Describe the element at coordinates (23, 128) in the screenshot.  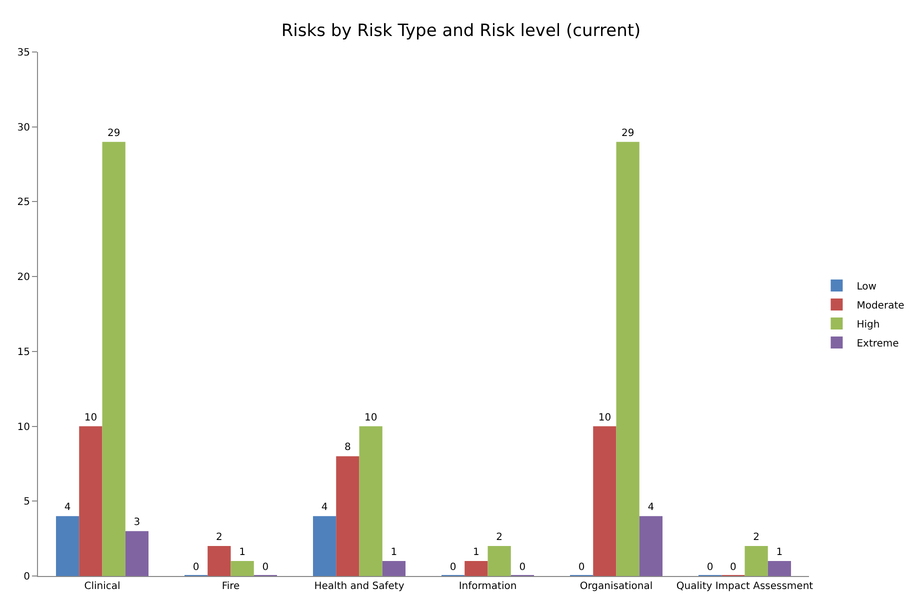
I see `y-tick-label: 30` at that location.